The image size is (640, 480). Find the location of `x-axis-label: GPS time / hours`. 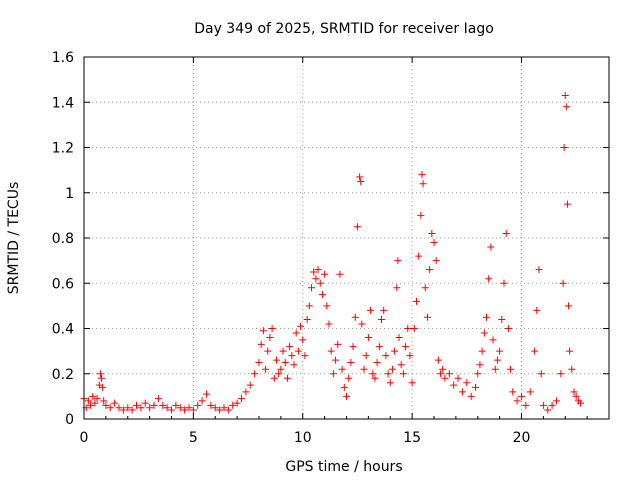

x-axis-label: GPS time / hours is located at coordinates (343, 467).